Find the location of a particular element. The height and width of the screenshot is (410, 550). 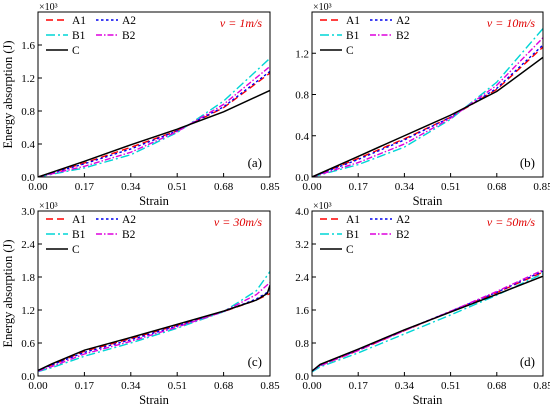

velocity-annotation: v = 50m/s is located at coordinates (511, 222).